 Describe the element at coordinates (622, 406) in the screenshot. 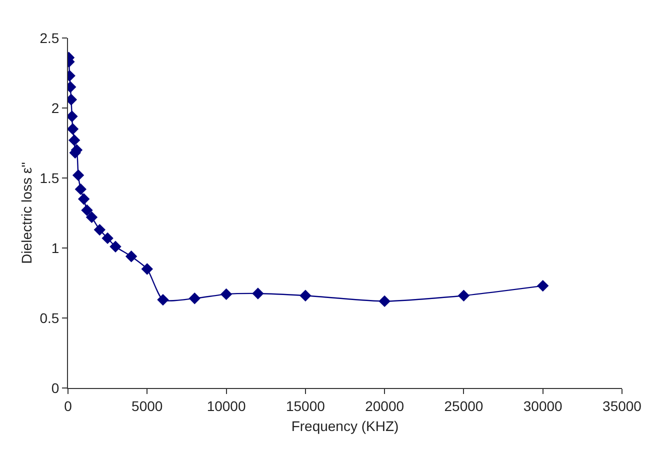

I see `x-tick-label: 35000` at that location.